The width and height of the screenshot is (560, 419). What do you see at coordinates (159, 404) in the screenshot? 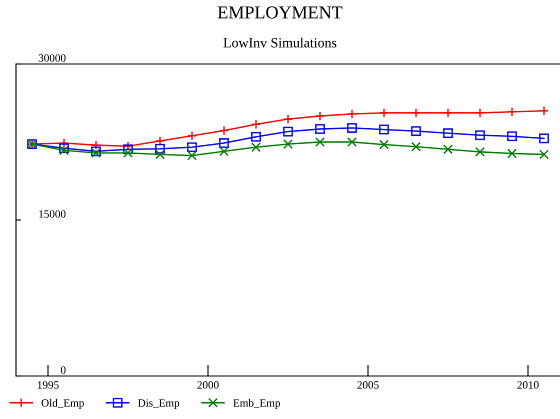
I see `legend-label: Dis_Emp` at bounding box center [159, 404].